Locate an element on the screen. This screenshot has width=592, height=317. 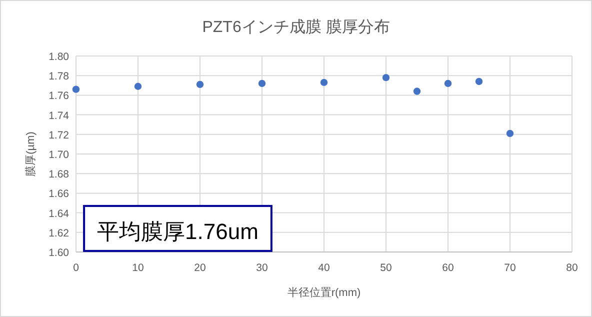
y-tick-label: 1.72 is located at coordinates (59, 135).